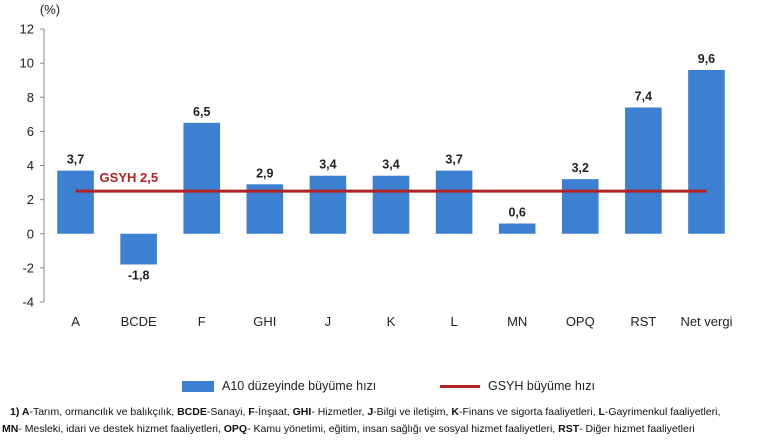  I want to click on legend-item-bars: A10 düzeyinde büyüme hızı, so click(279, 386).